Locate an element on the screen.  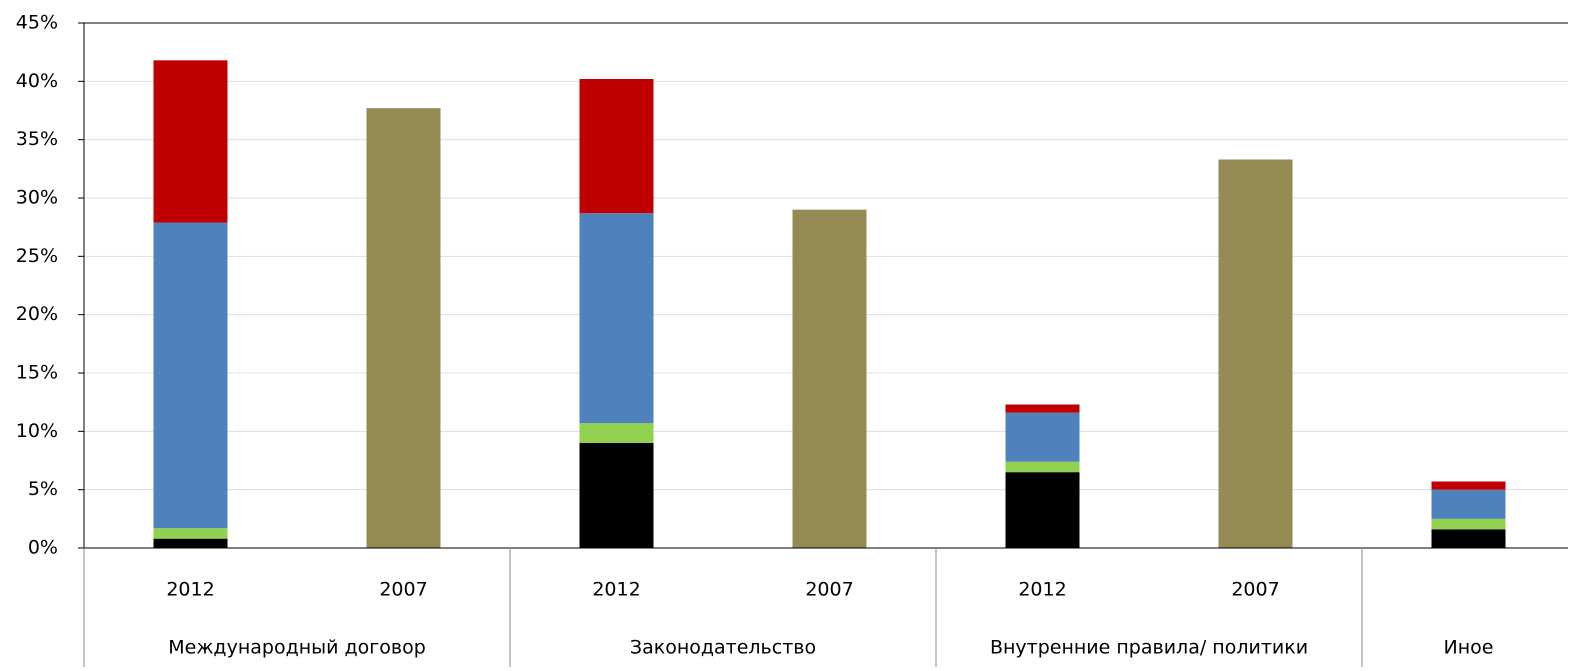
y-tick-label: 30% is located at coordinates (37, 198).